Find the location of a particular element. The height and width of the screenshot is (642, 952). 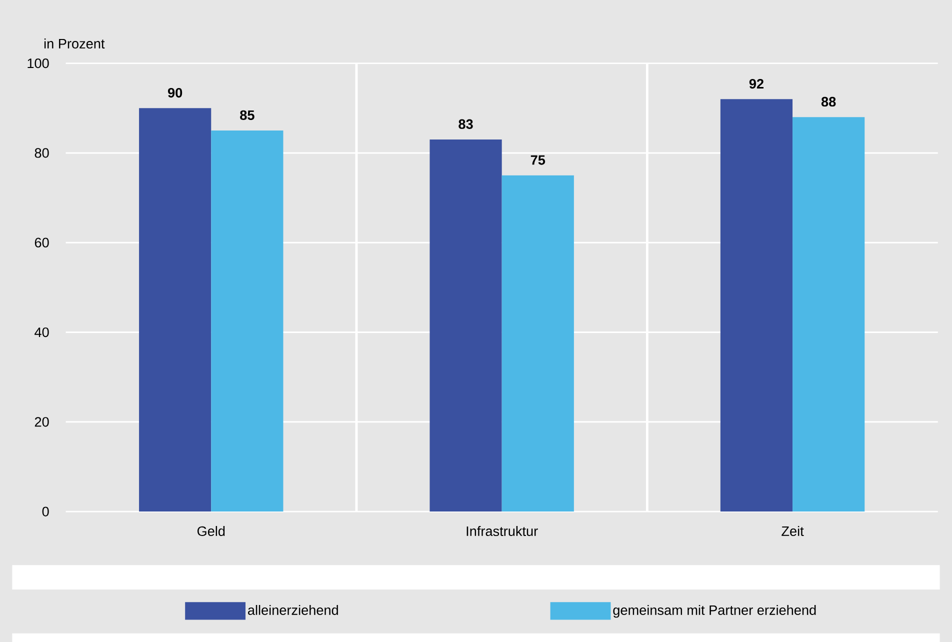

x-tick-label: Infrastruktur is located at coordinates (502, 531).